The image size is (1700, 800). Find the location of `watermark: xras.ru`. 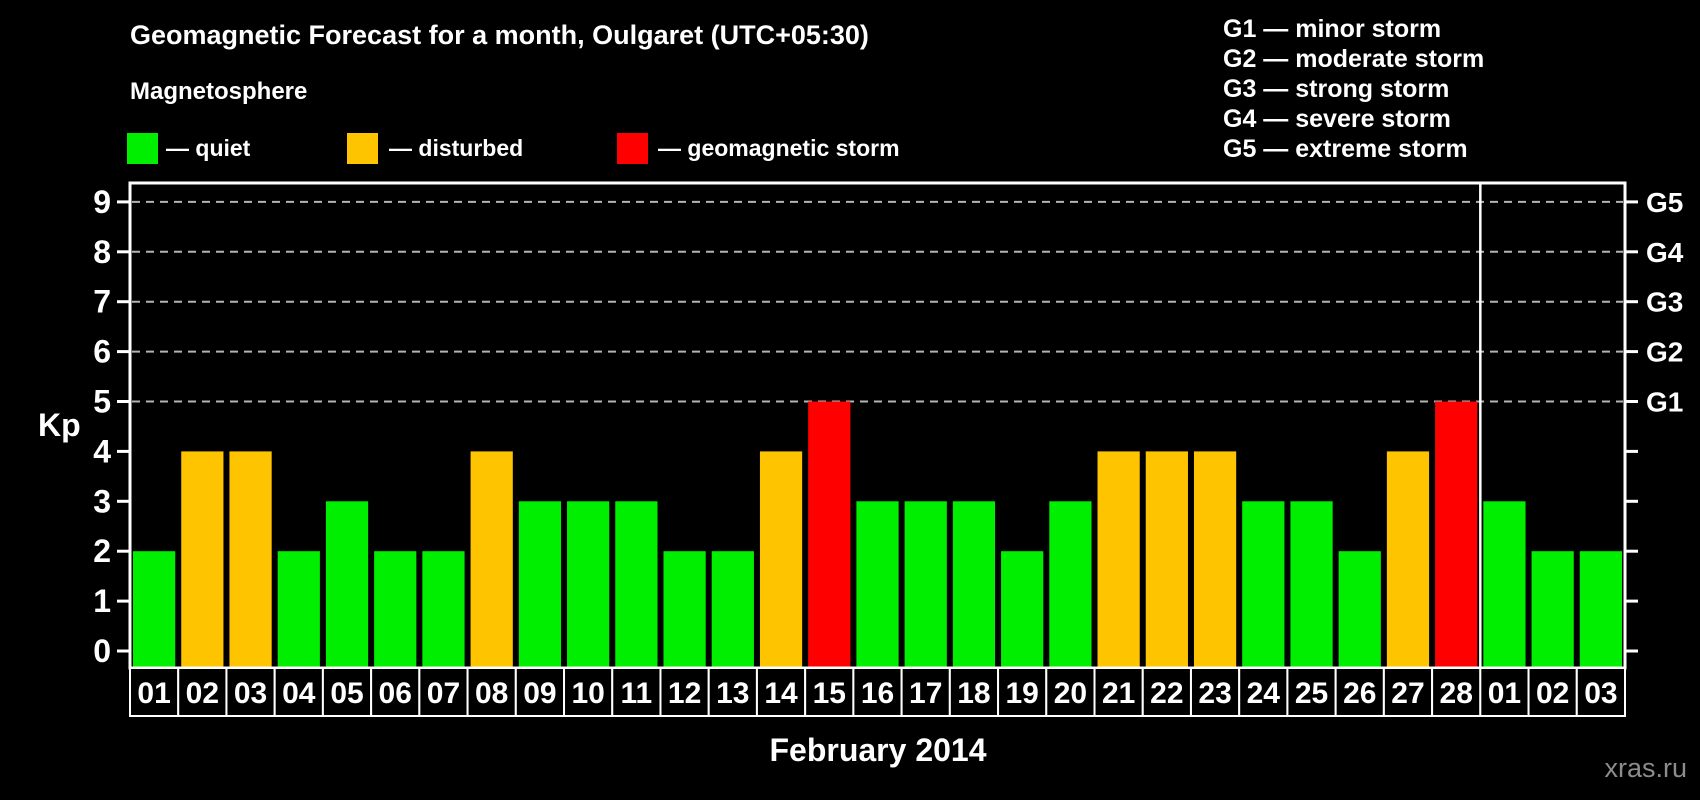

watermark: xras.ru is located at coordinates (1645, 768).